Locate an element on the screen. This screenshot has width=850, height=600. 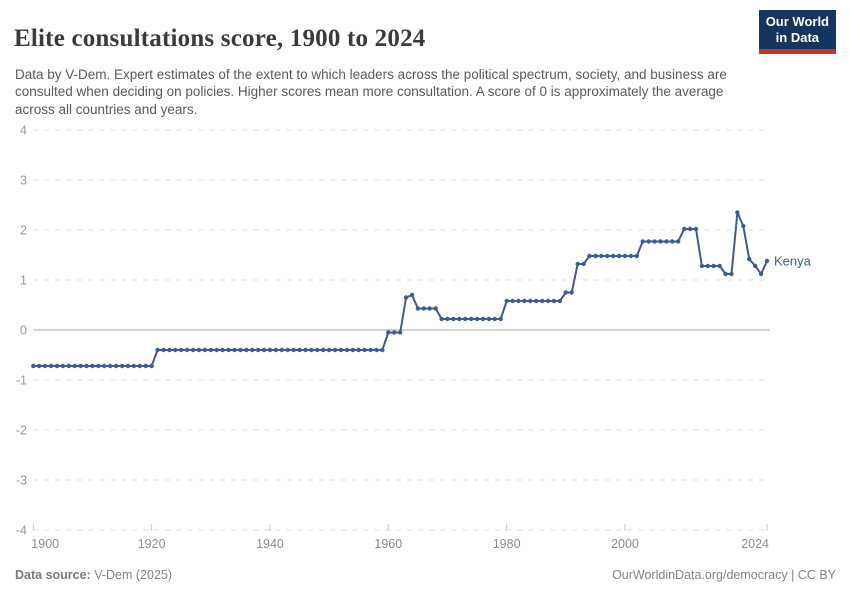
owid-logo: Our World in Data is located at coordinates (797, 32).